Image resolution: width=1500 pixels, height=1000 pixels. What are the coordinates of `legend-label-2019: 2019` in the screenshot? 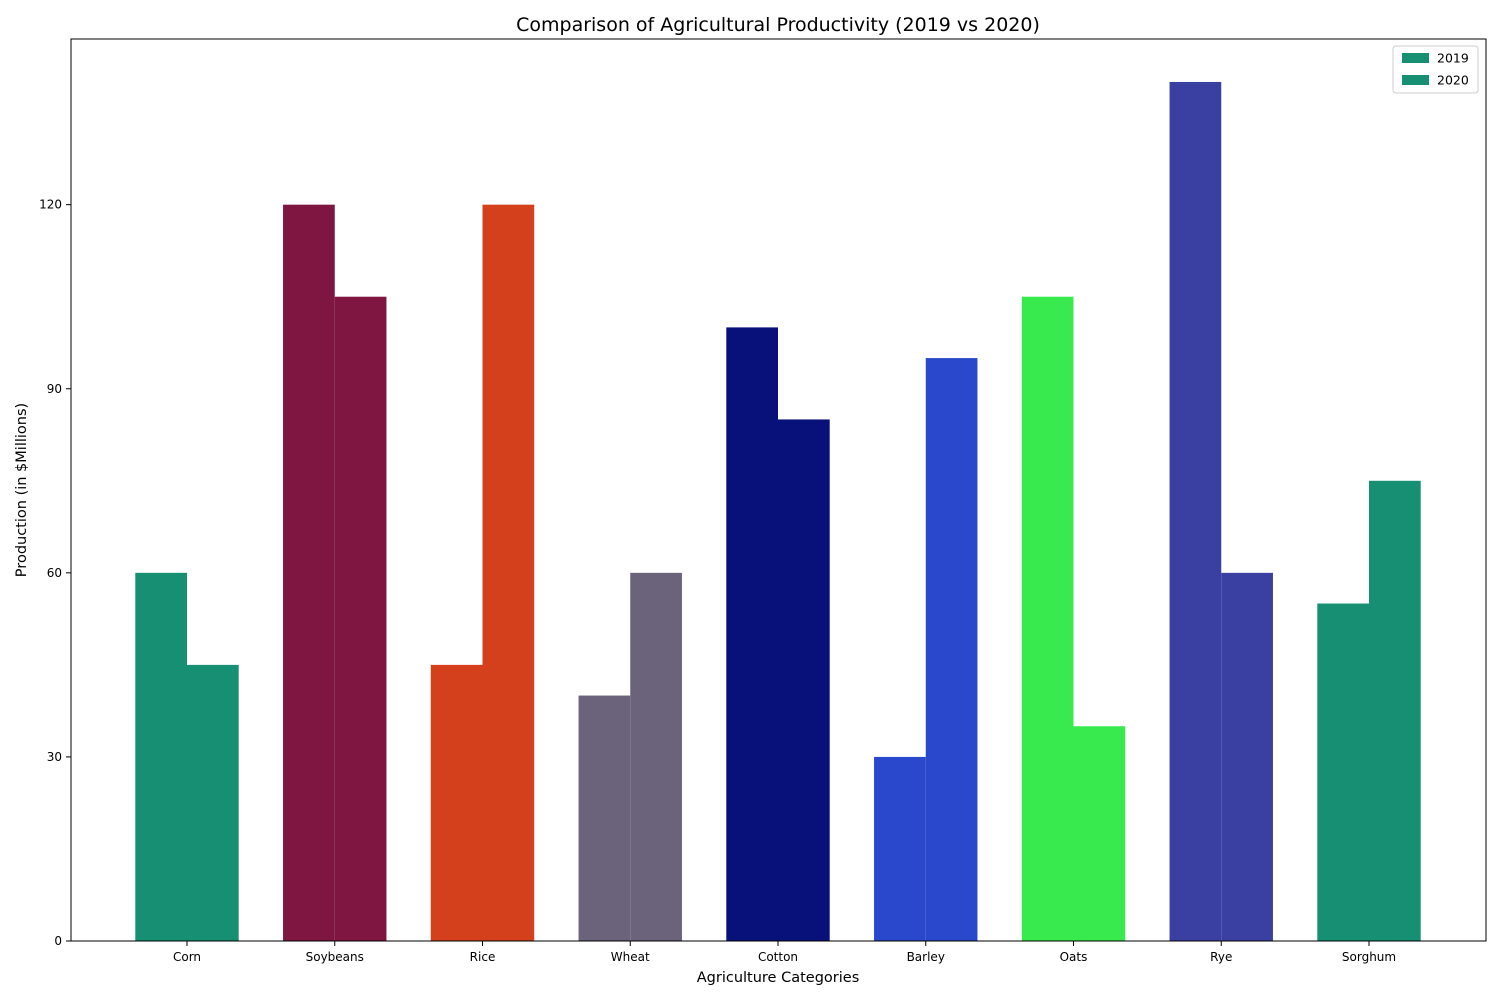 It's located at (1453, 58).